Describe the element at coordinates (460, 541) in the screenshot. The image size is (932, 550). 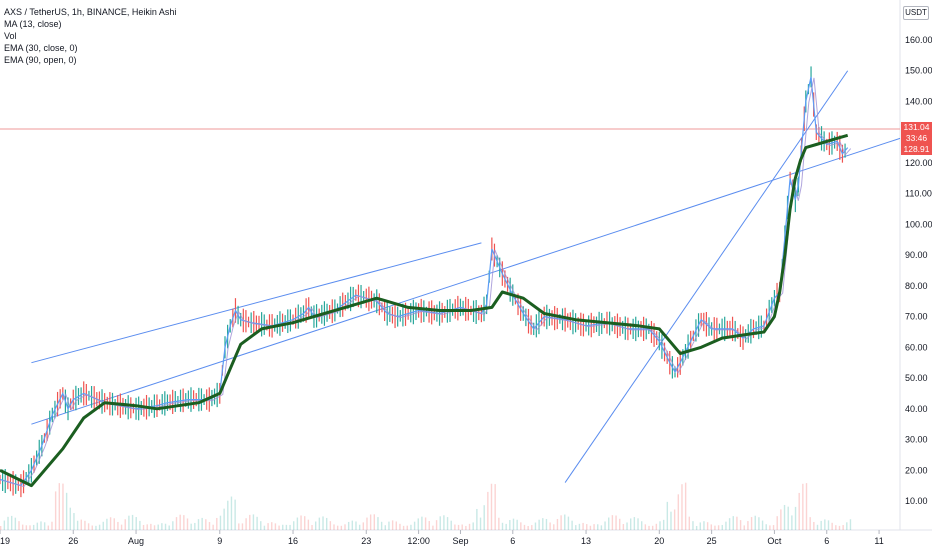
I see `x-tick-label: Sep` at that location.